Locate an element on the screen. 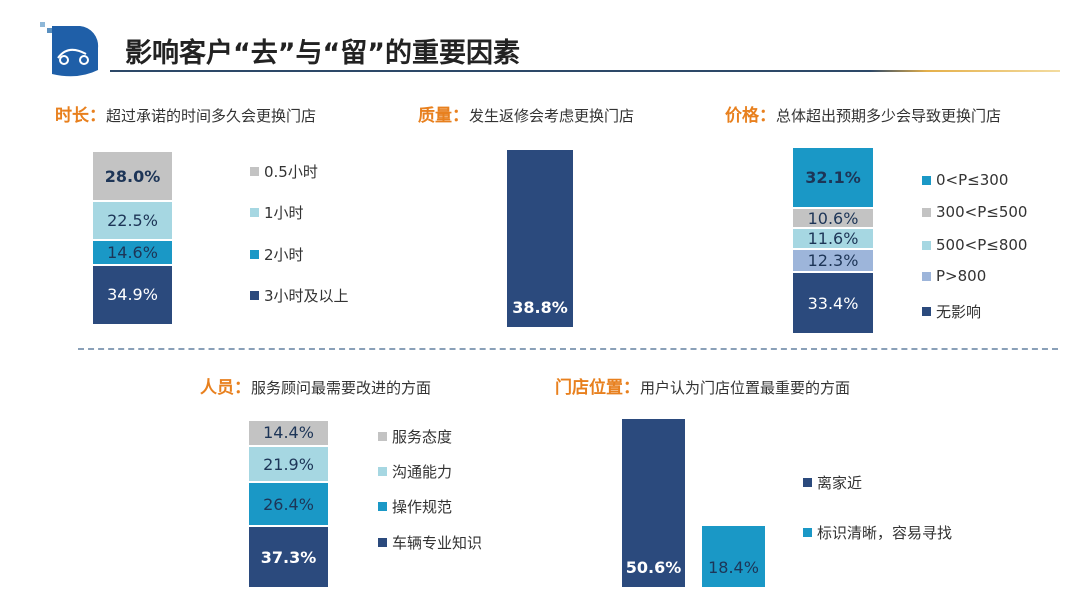  legend-item: 0.5小时 is located at coordinates (284, 171).